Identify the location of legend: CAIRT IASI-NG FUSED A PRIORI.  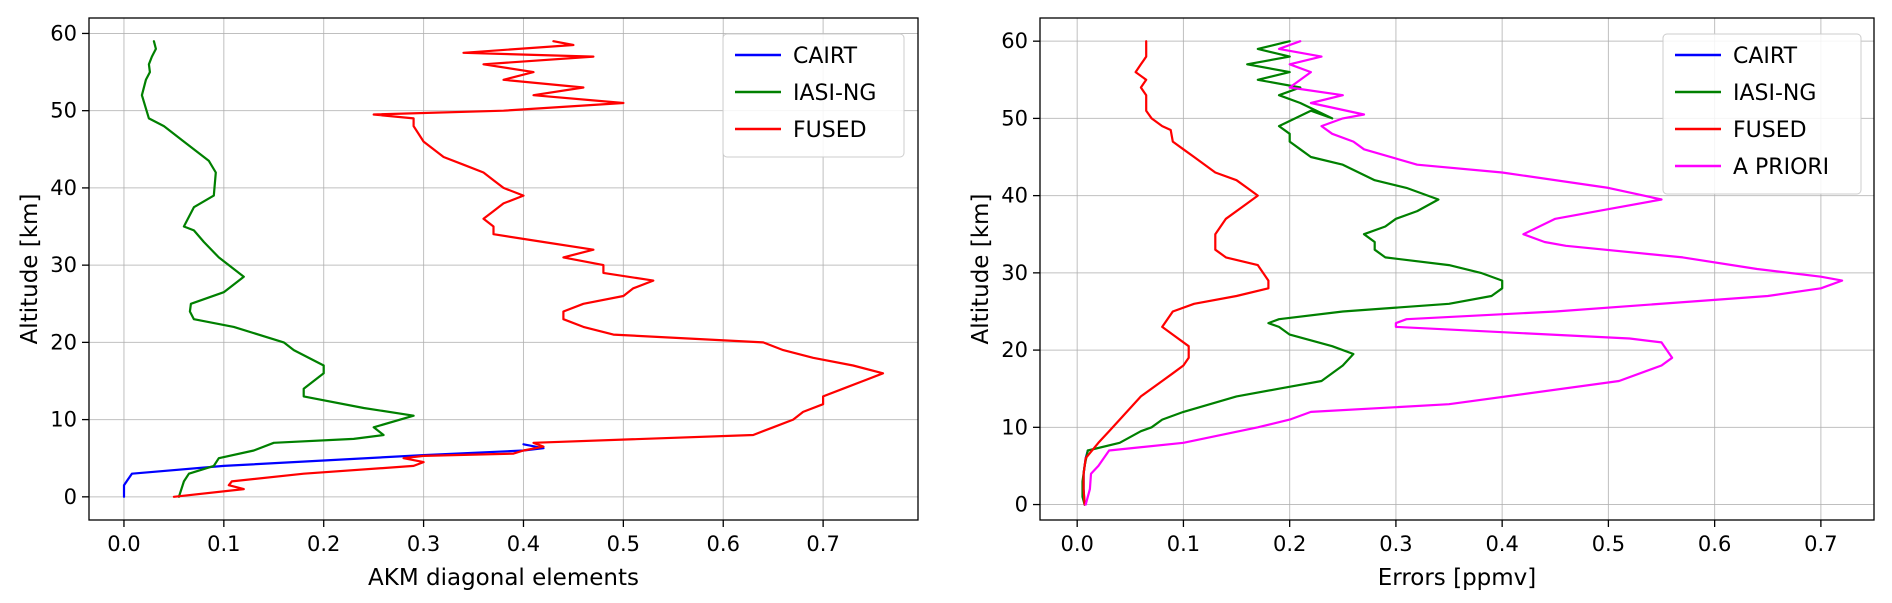
(1762, 114).